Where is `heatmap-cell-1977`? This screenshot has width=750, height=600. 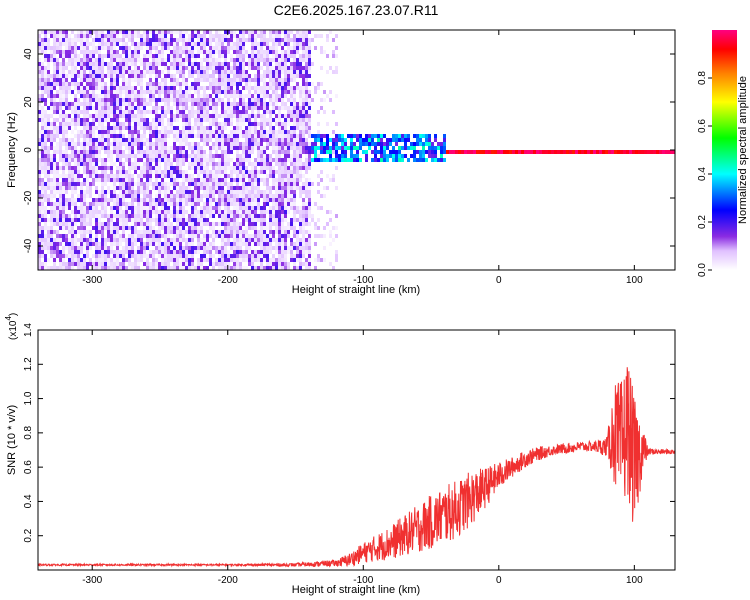 heatmap-cell-1977 is located at coordinates (153, 148).